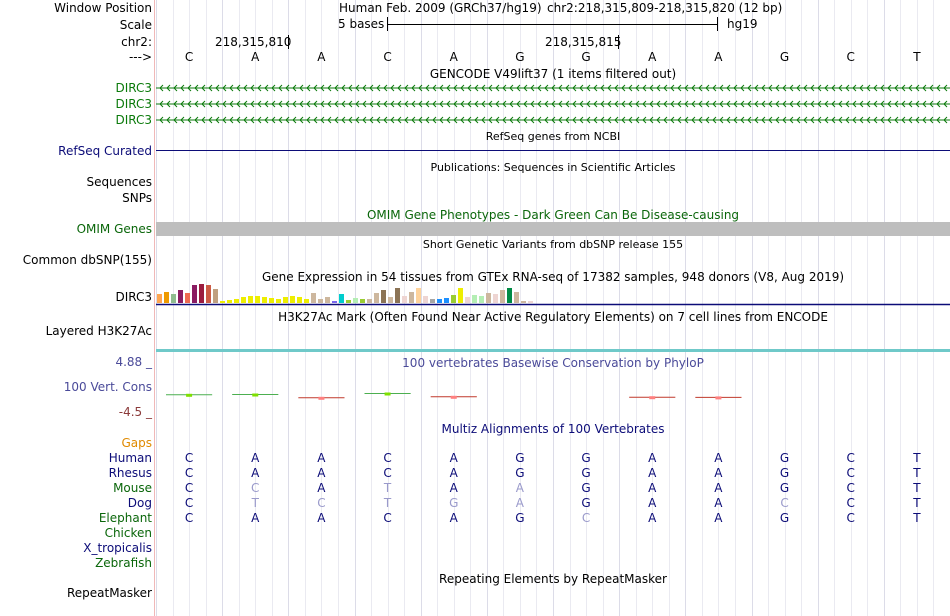  What do you see at coordinates (440, 8) in the screenshot?
I see `assembly-name: Human Feb. 2009 (GRCh37/hg19)` at bounding box center [440, 8].